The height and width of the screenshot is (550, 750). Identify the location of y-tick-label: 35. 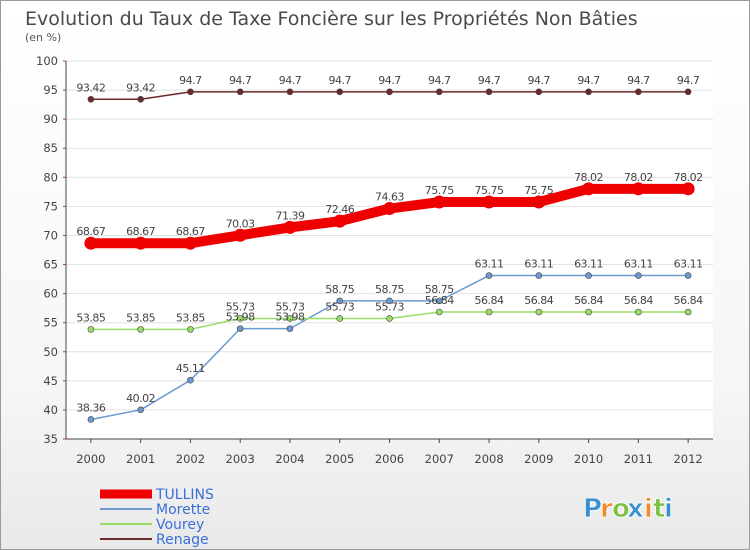
(50, 439).